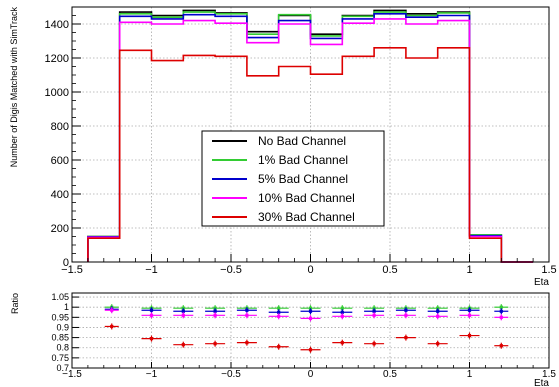 The width and height of the screenshot is (559, 387). Describe the element at coordinates (57, 93) in the screenshot. I see `y-tick-label: 1000` at that location.